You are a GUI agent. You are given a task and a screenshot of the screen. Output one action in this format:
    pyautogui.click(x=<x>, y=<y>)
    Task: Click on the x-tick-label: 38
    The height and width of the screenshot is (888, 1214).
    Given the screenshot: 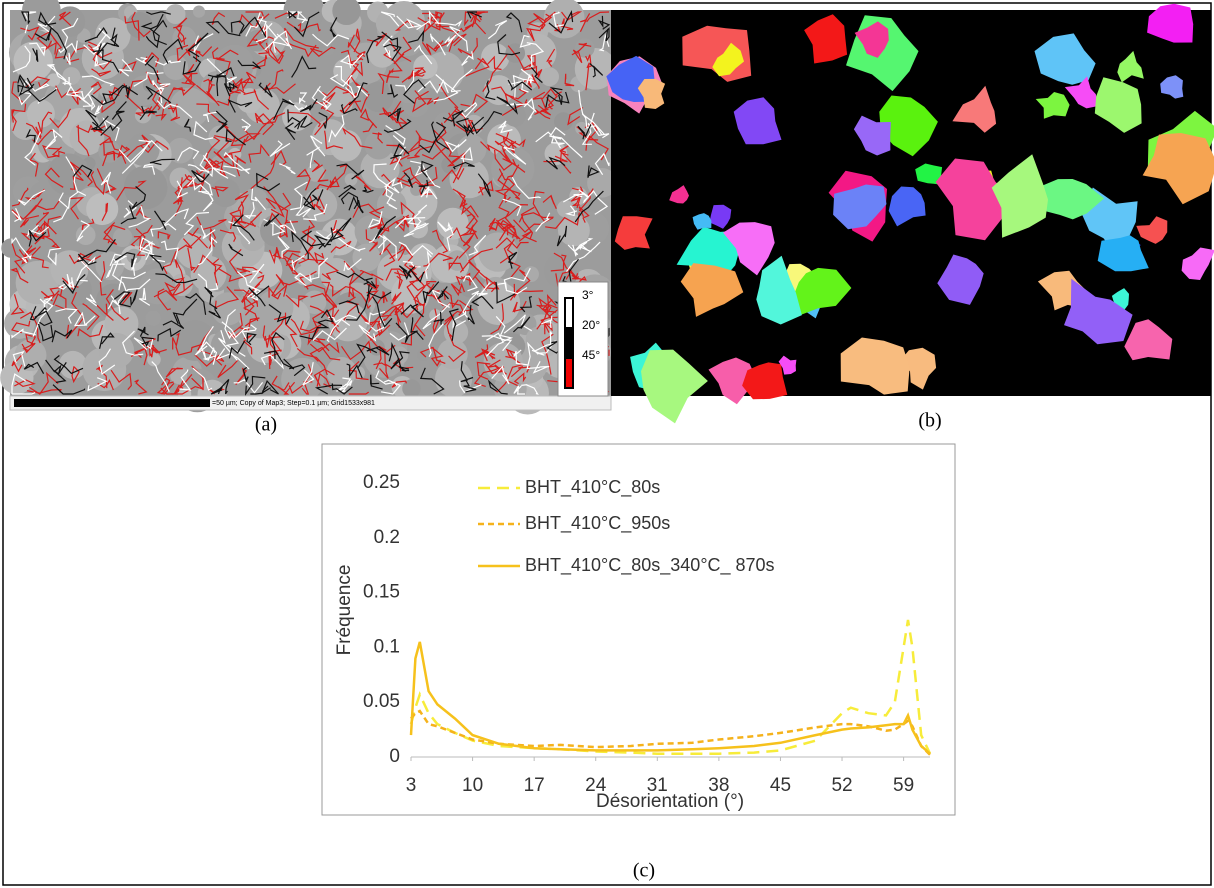 What is the action you would take?
    pyautogui.click(x=718, y=785)
    